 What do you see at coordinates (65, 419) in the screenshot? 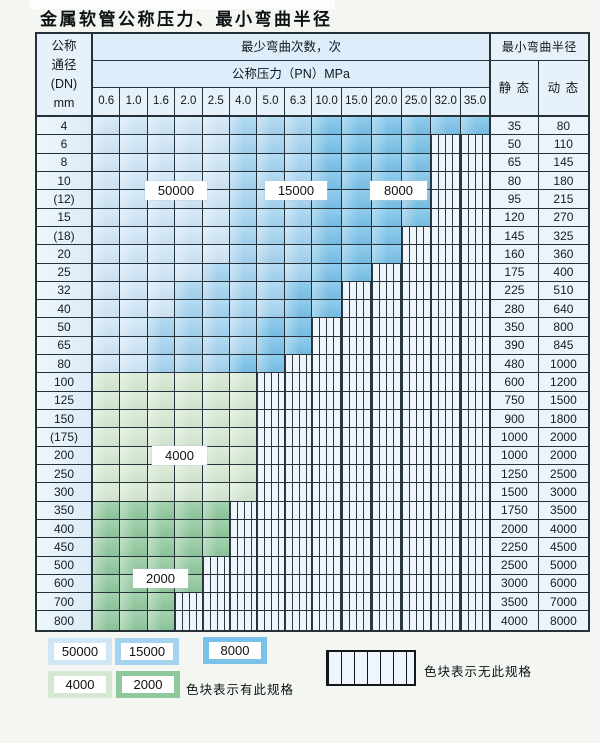
I see `dn-cell: 150` at bounding box center [65, 419].